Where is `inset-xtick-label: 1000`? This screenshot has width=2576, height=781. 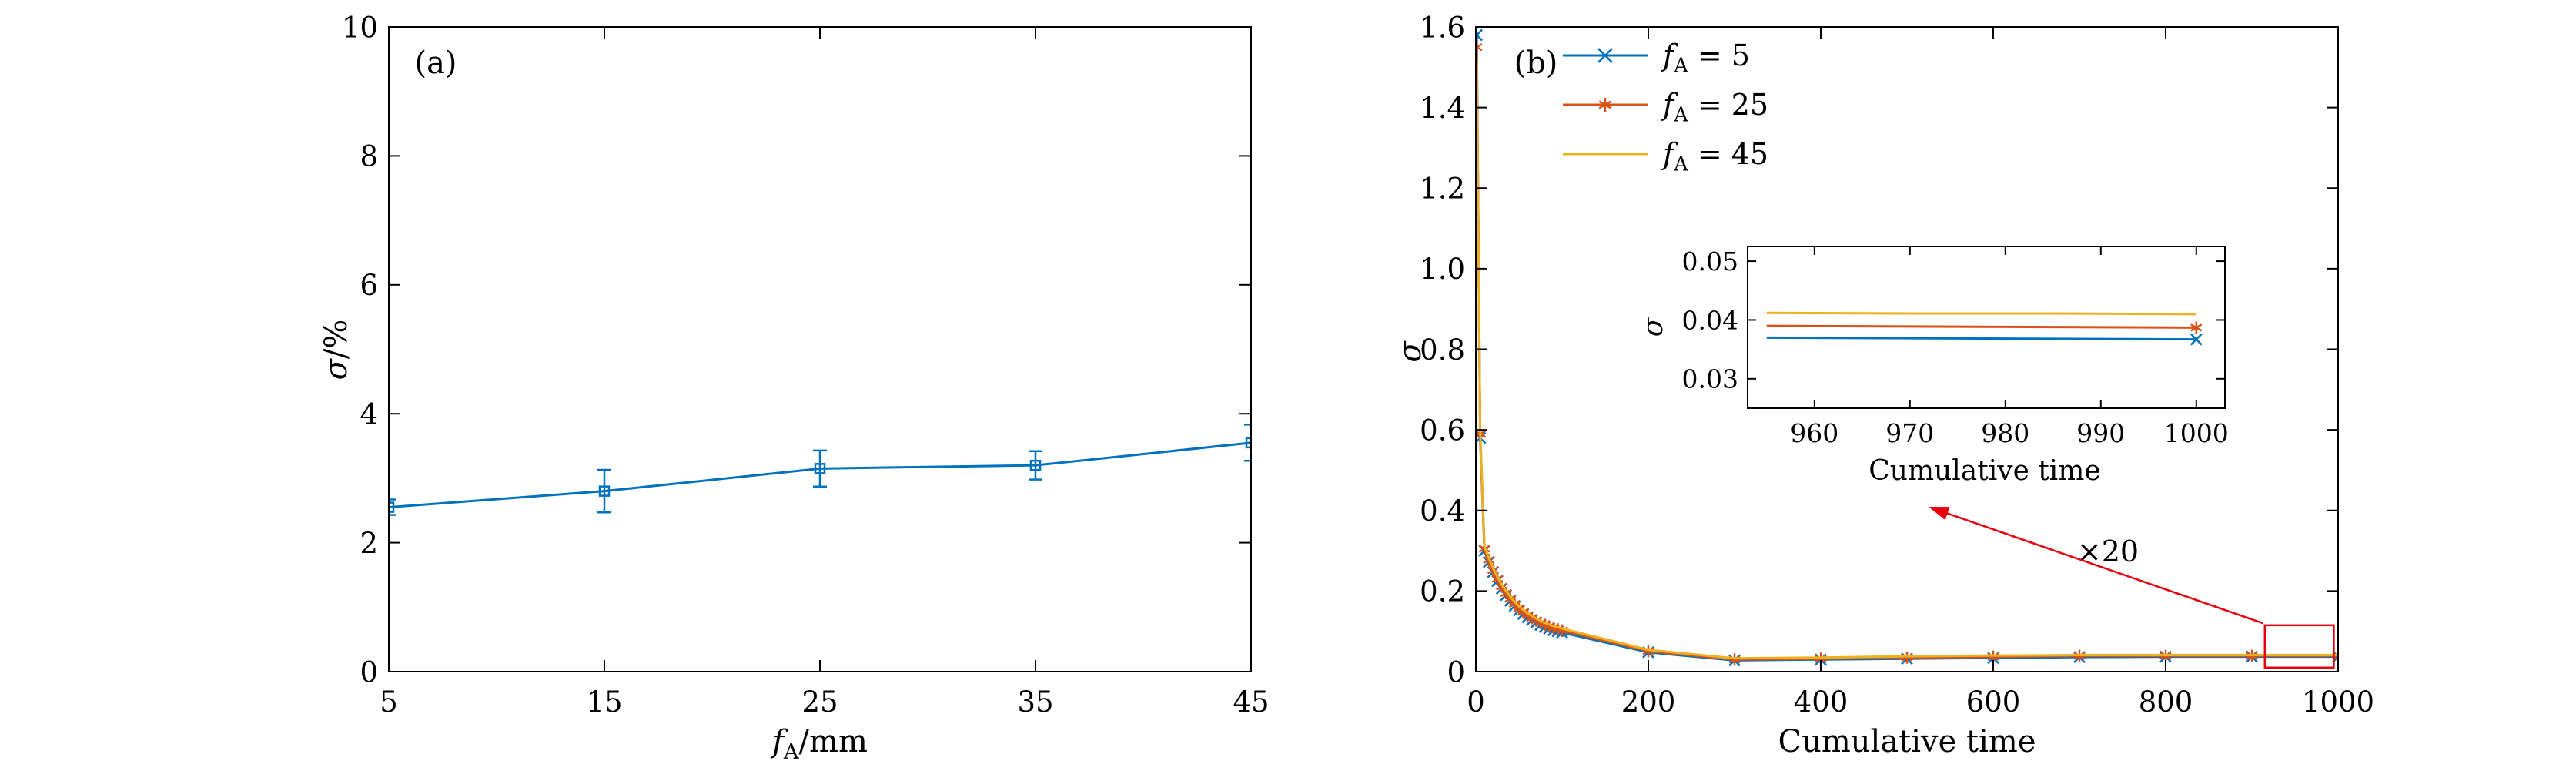 inset-xtick-label: 1000 is located at coordinates (2197, 433).